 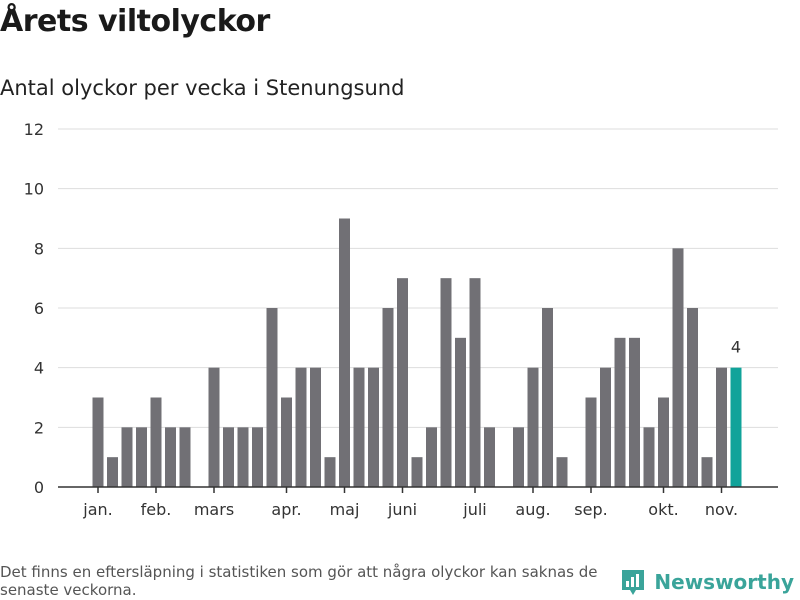 What do you see at coordinates (34, 189) in the screenshot?
I see `y-tick-label: 10` at bounding box center [34, 189].